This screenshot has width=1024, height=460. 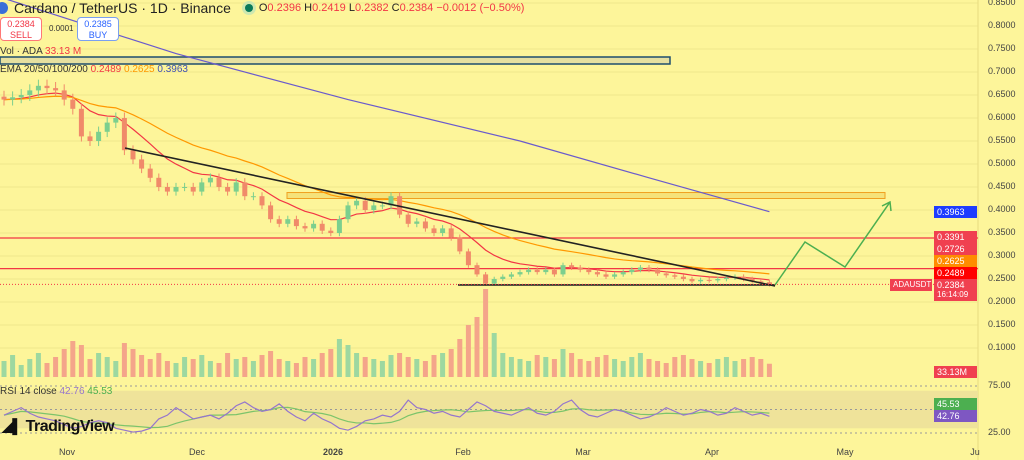 What do you see at coordinates (1002, 140) in the screenshot?
I see `price-tick: 0.5500` at bounding box center [1002, 140].